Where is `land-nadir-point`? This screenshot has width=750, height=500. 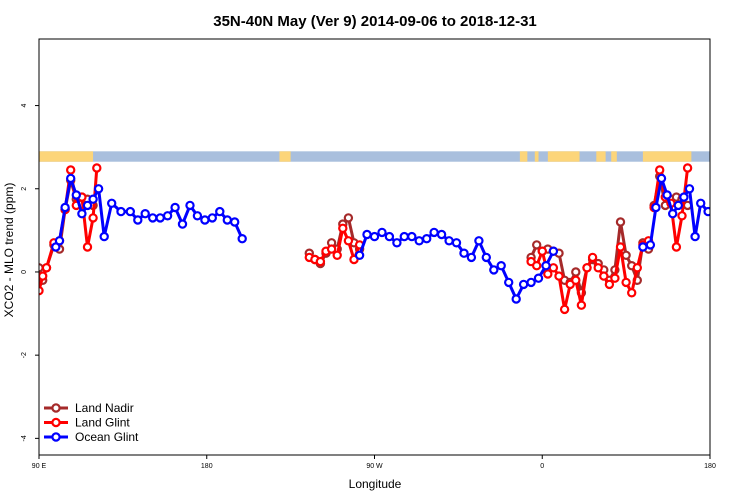
land-nadir-point is located at coordinates (620, 222).